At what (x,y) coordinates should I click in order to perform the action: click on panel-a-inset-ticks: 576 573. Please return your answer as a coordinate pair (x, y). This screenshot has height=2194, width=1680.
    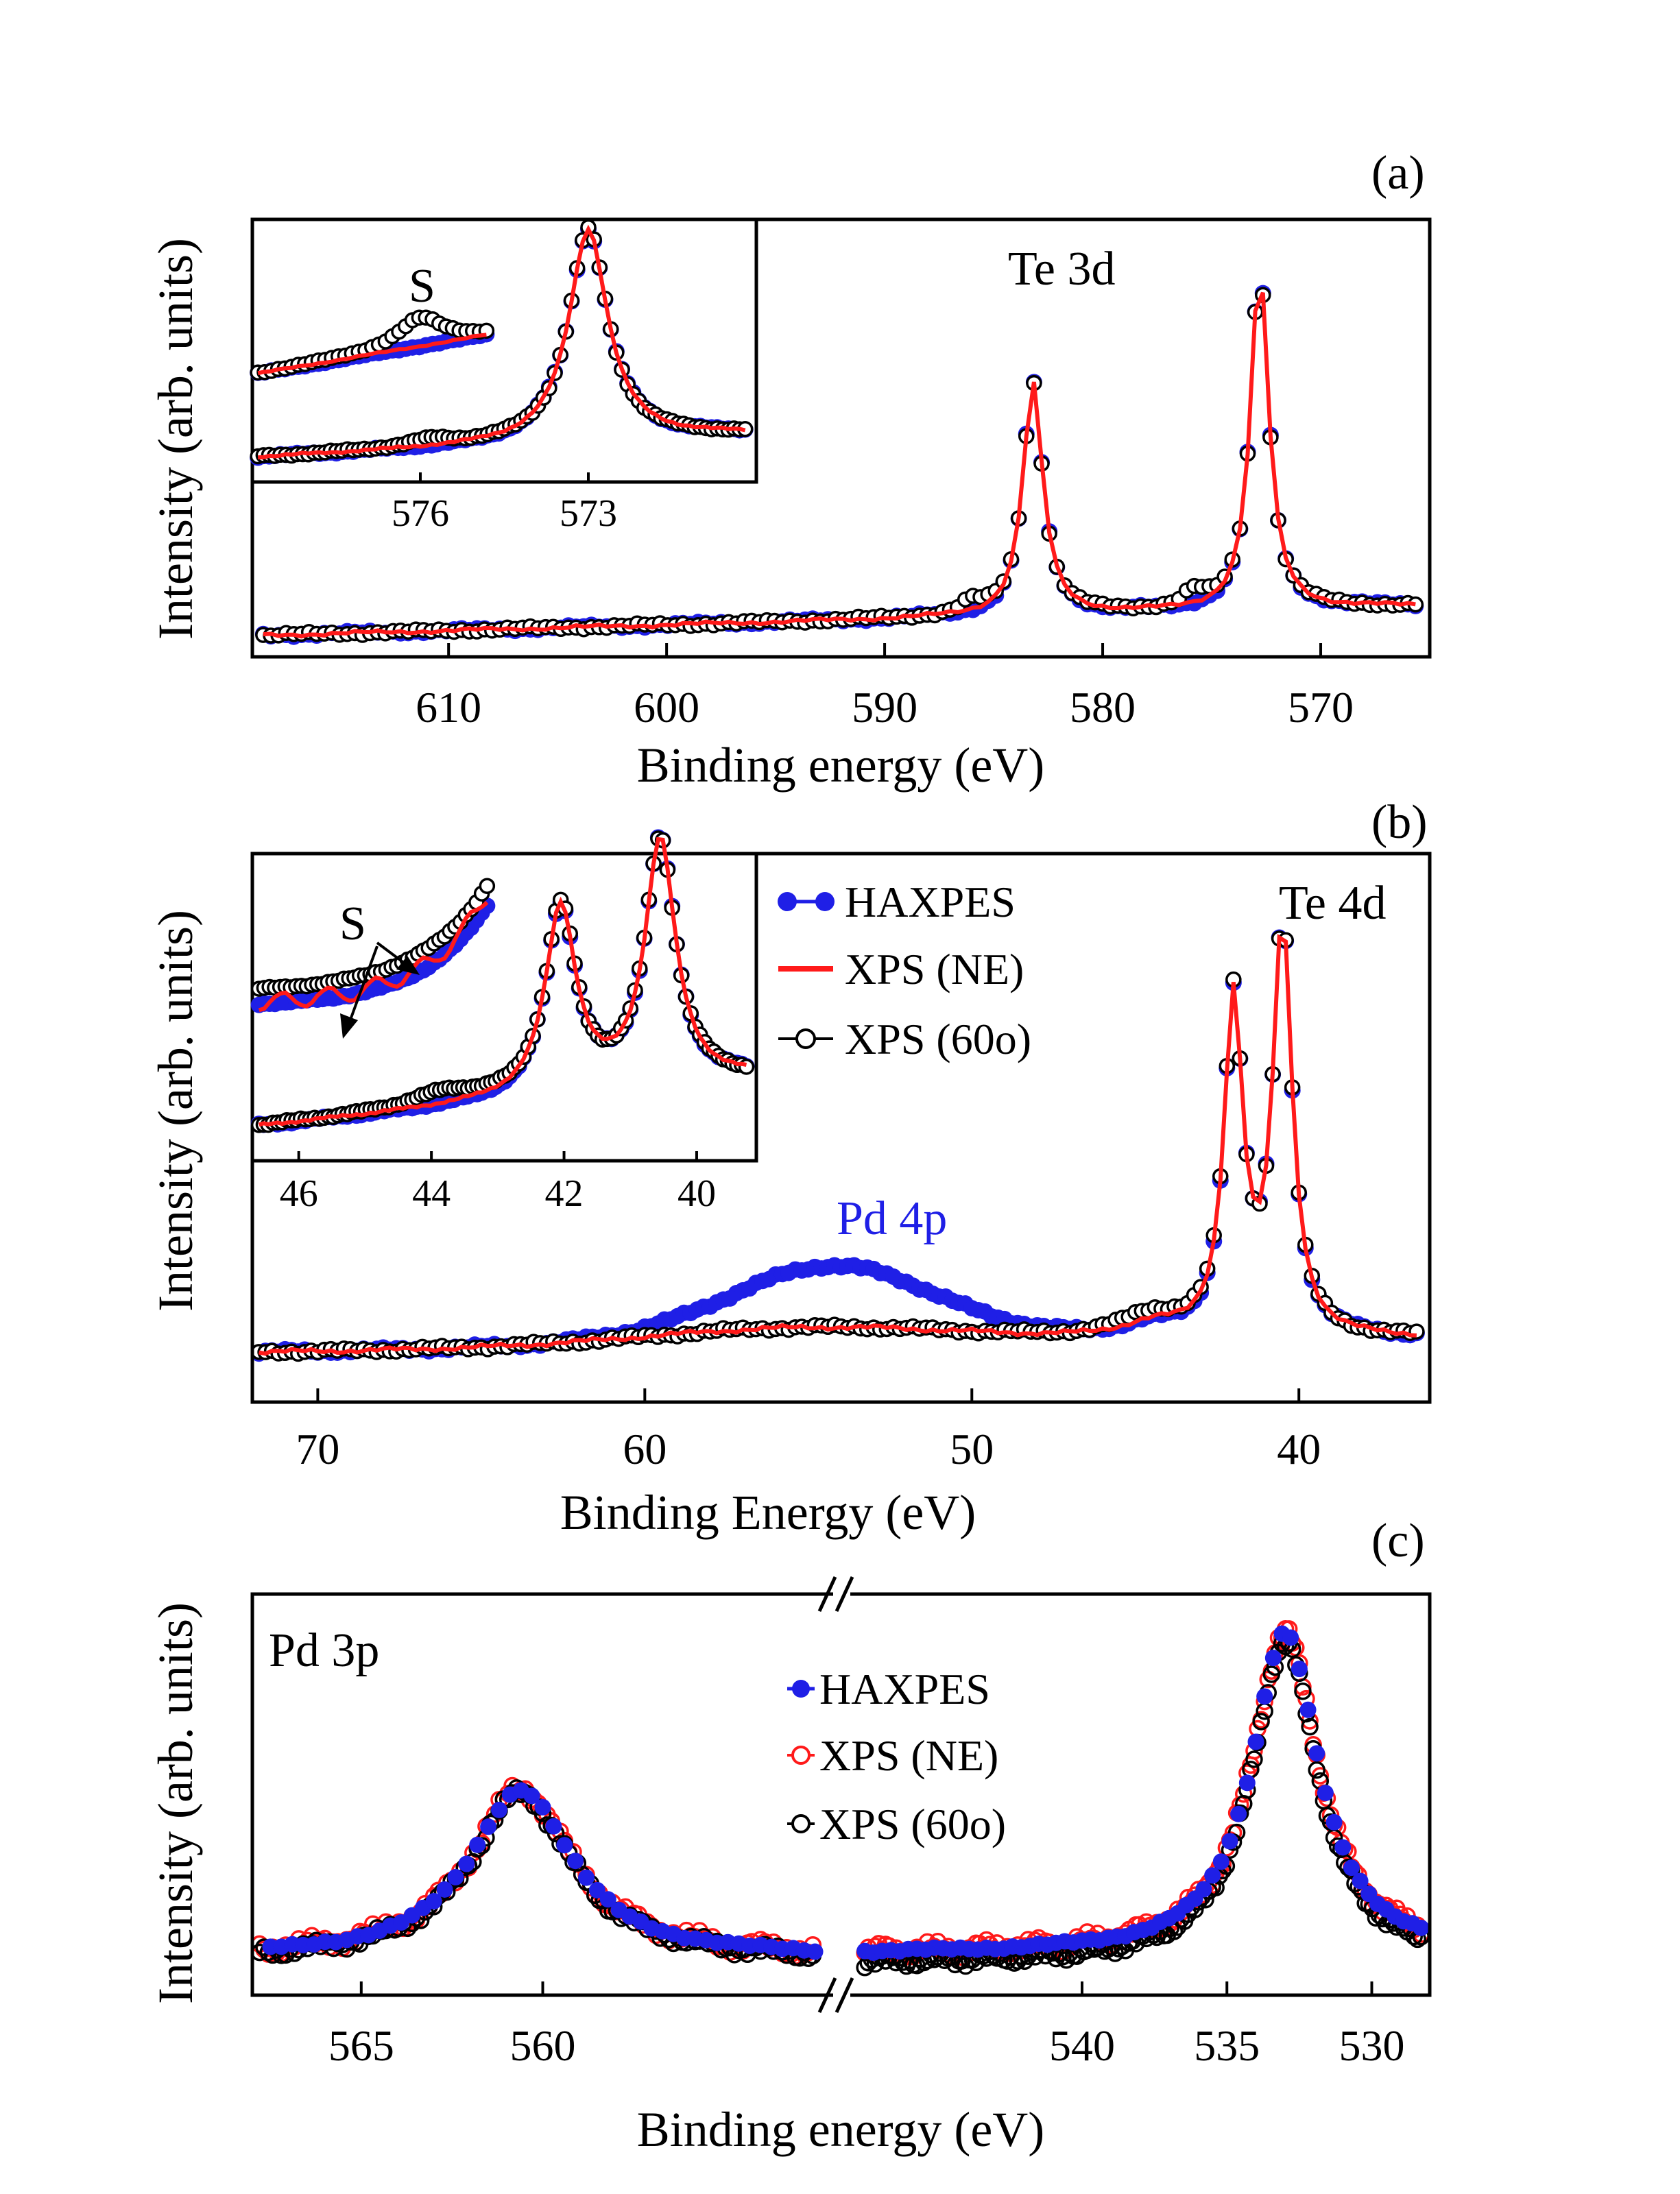
    Looking at the image, I should click on (504, 503).